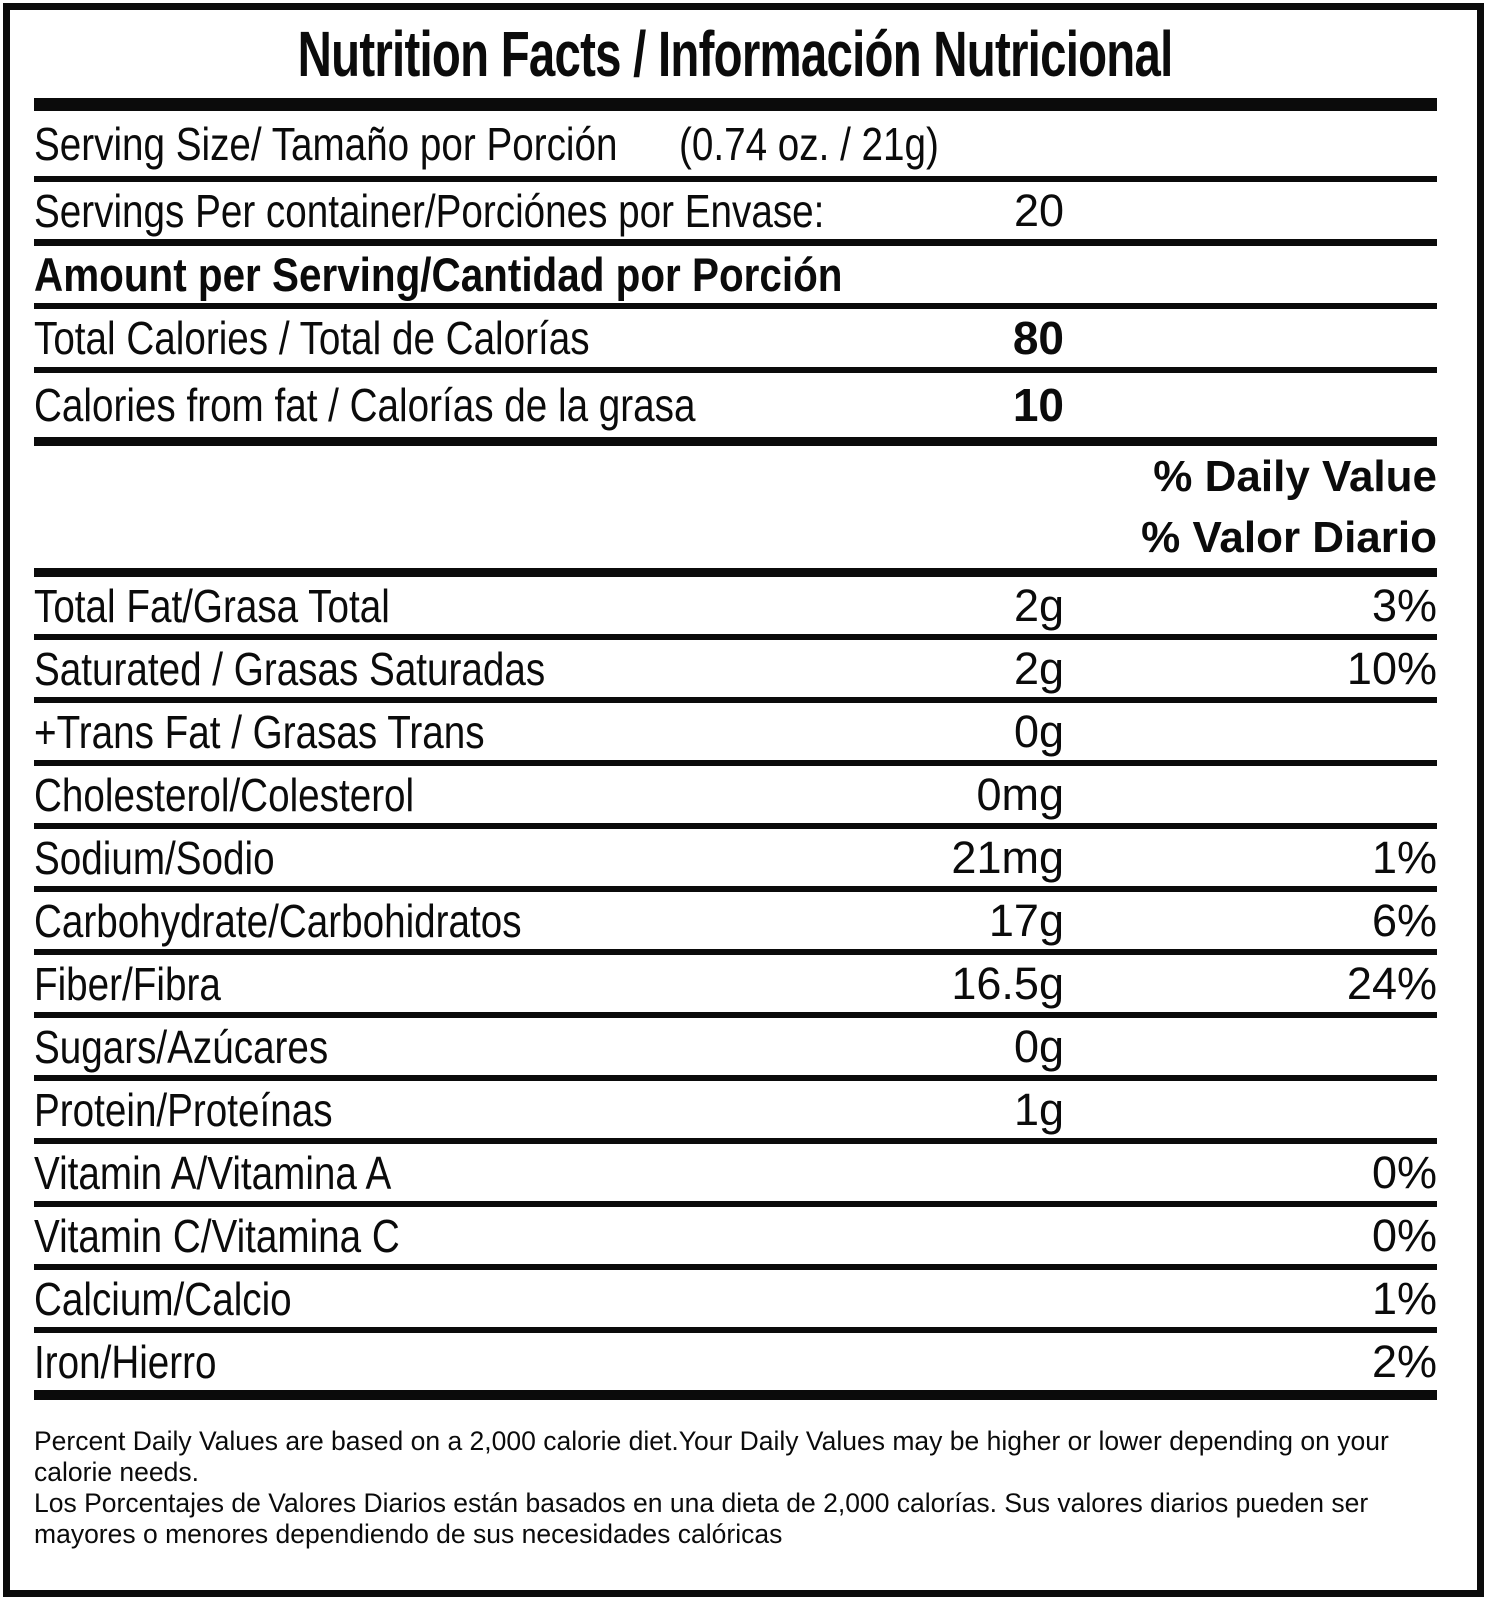 This screenshot has width=1487, height=1603. Describe the element at coordinates (259, 731) in the screenshot. I see `nutrient-label: +Trans Fat / Grasas Trans` at that location.